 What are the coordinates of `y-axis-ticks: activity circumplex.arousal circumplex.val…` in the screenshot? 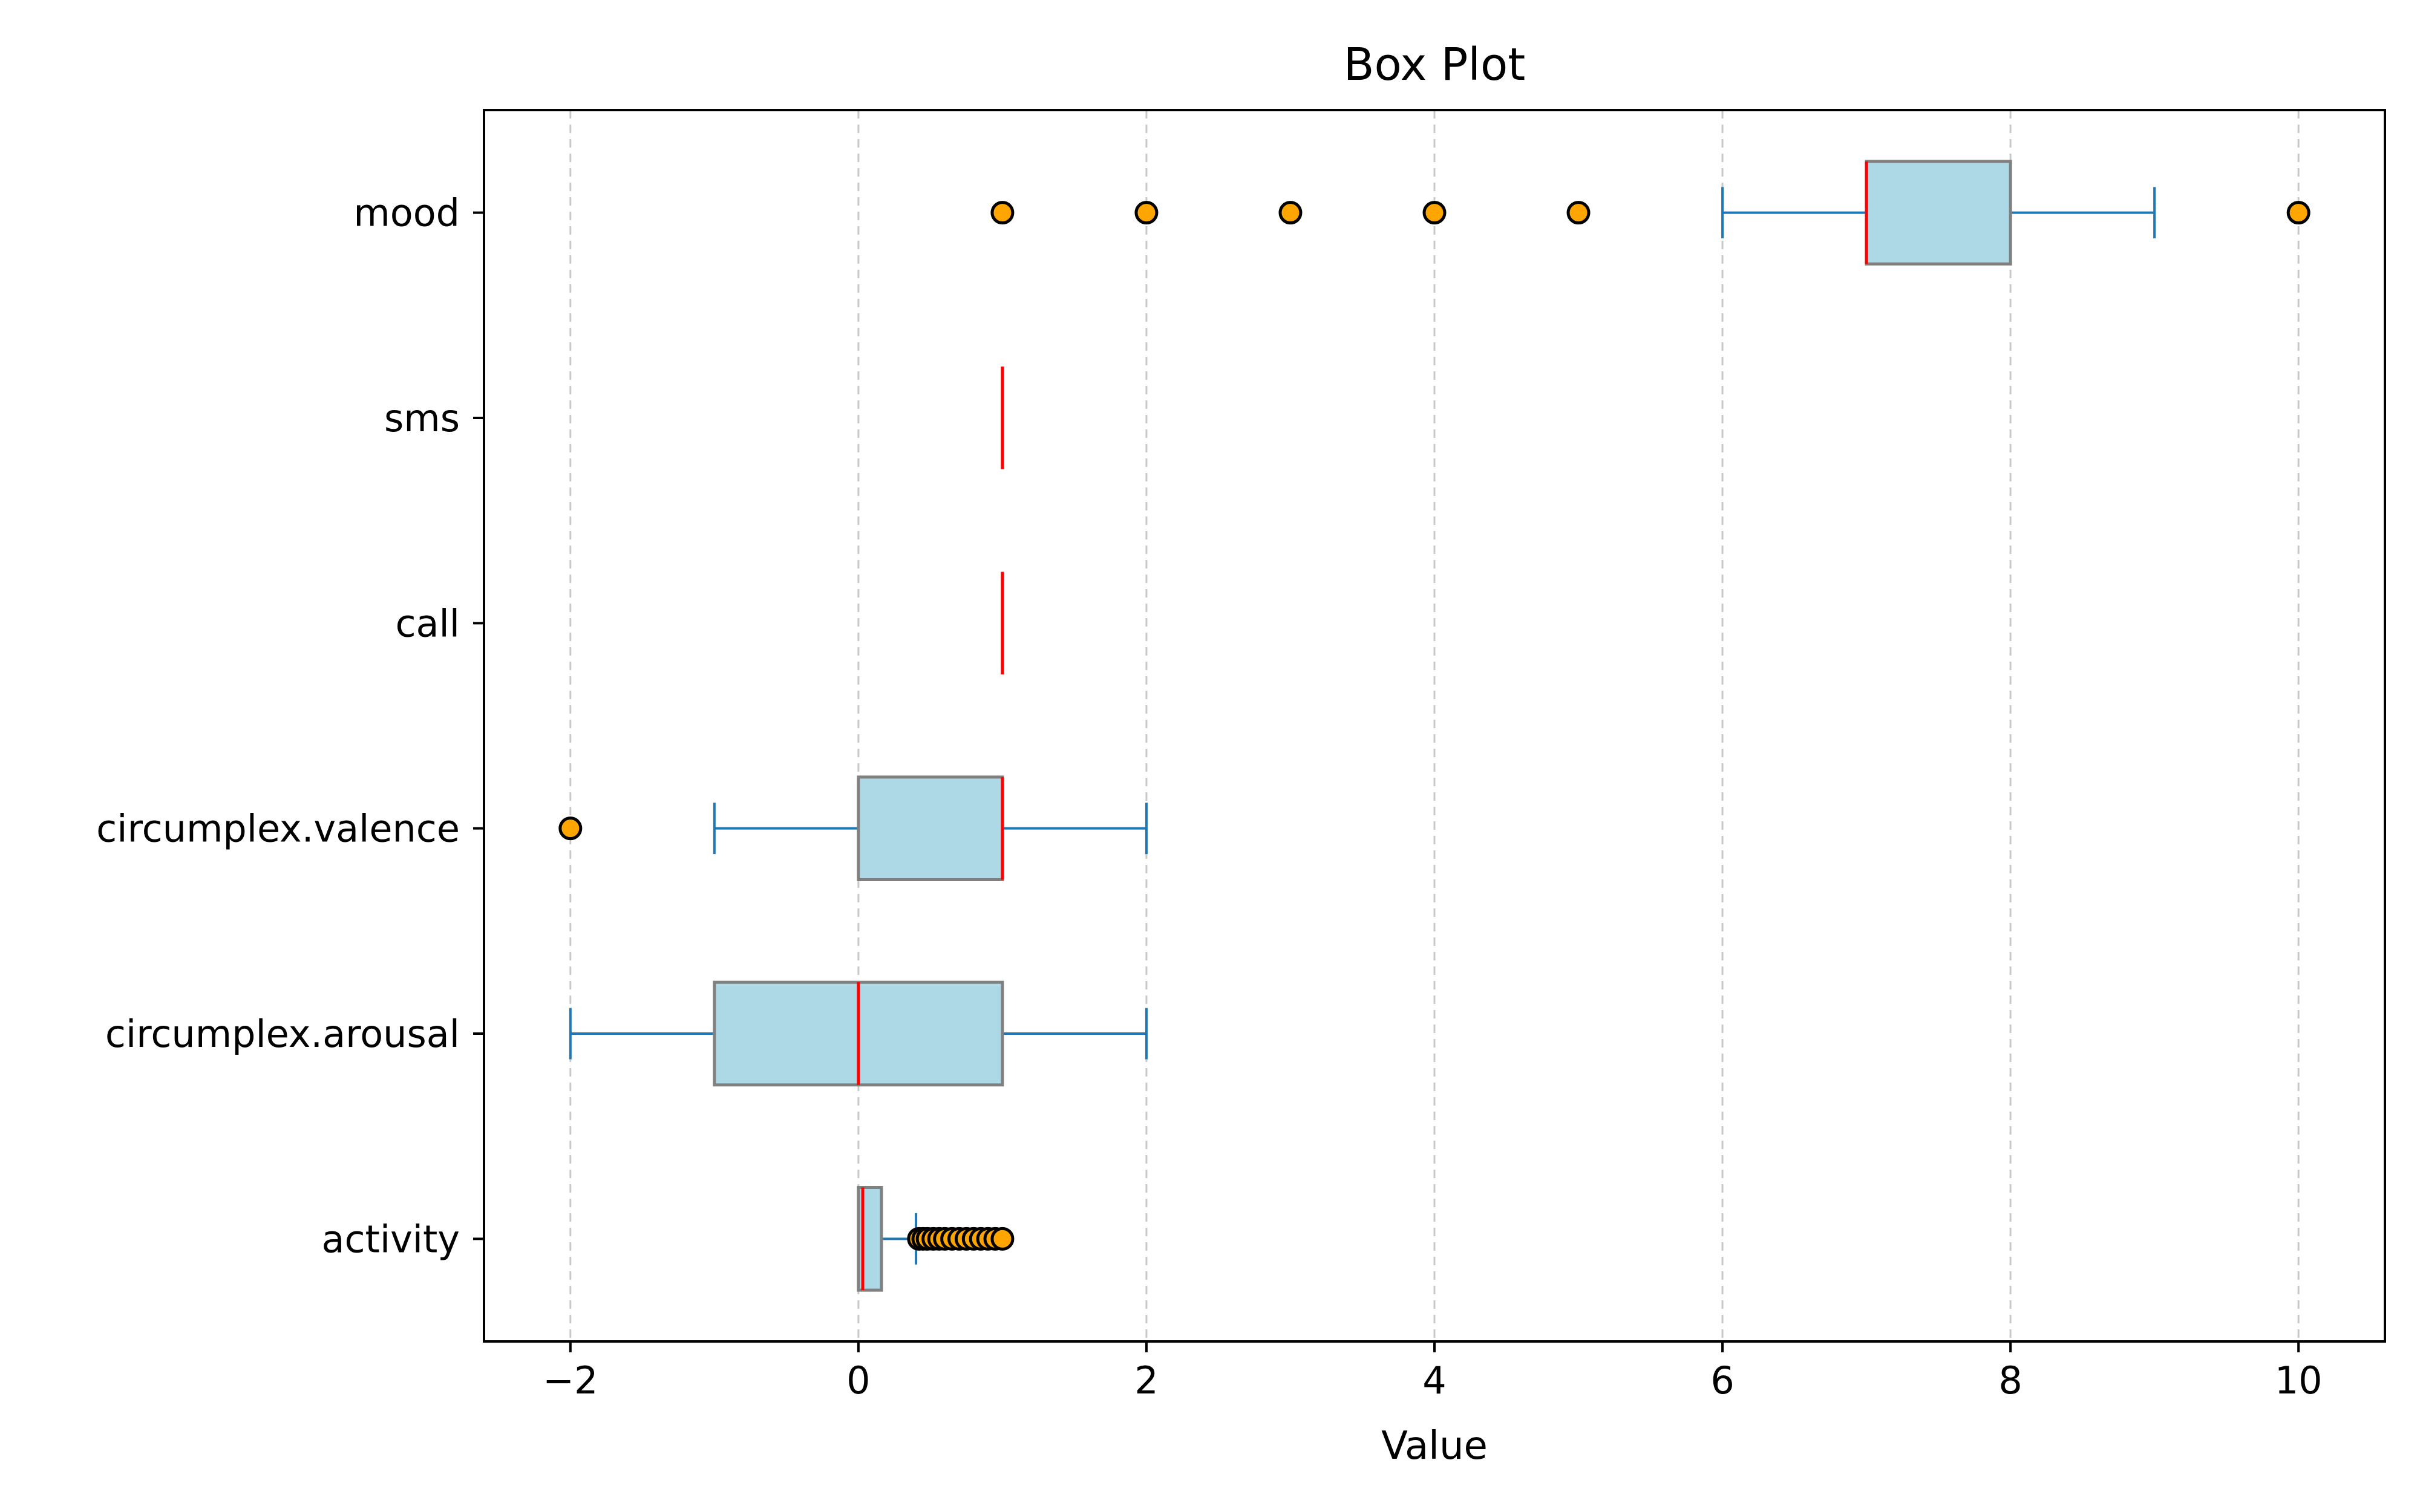 It's located at (290, 726).